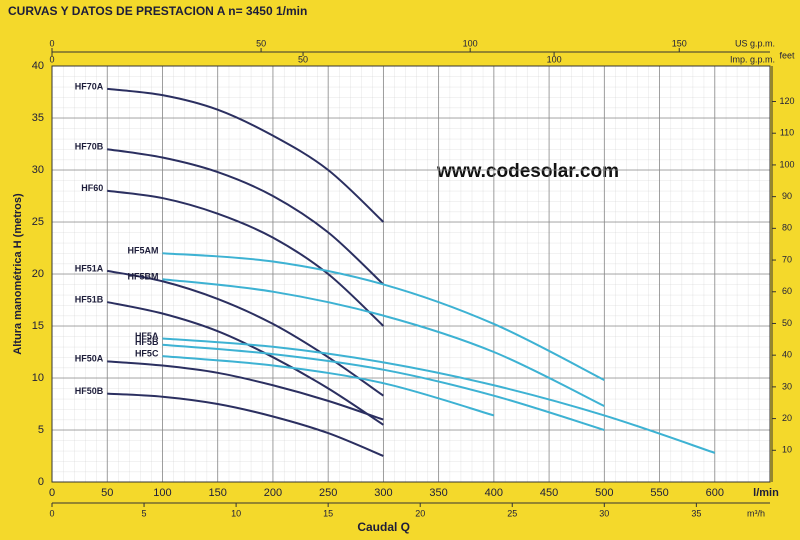 The height and width of the screenshot is (540, 800). What do you see at coordinates (715, 493) in the screenshot?
I see `x-tick-label: 600` at bounding box center [715, 493].